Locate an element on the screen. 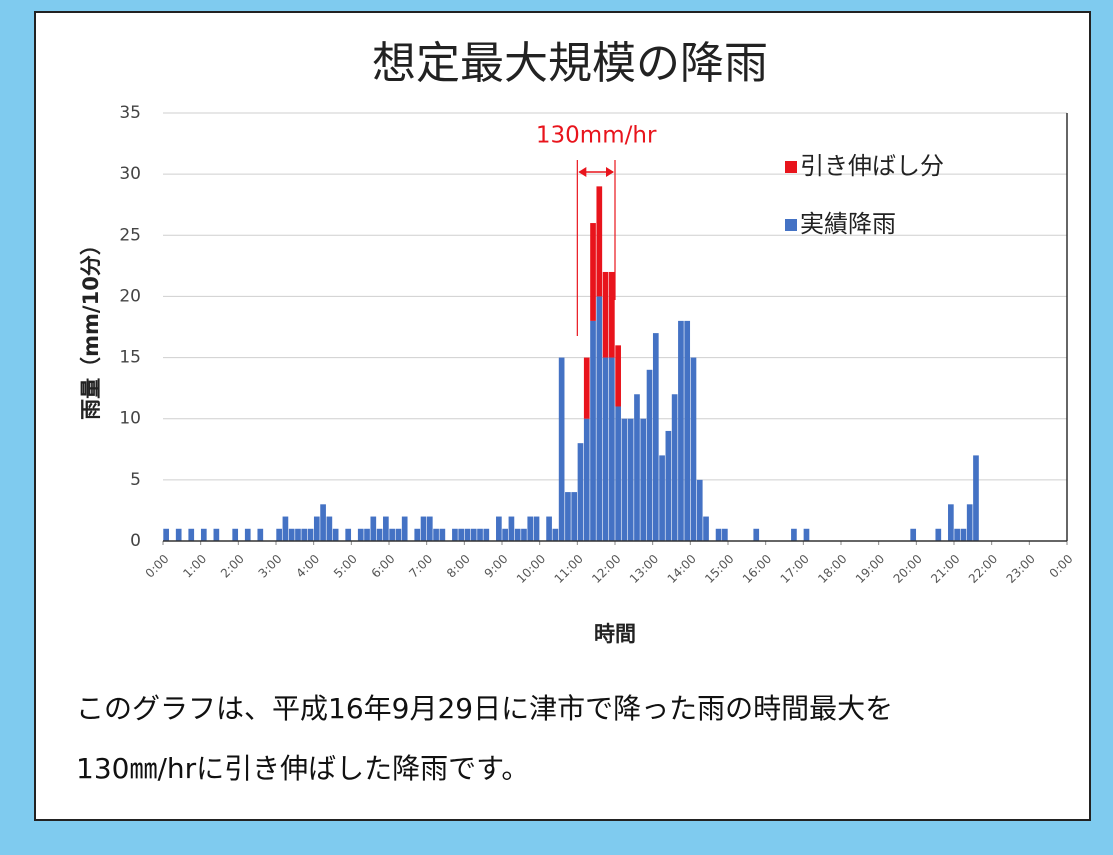 This screenshot has width=1113, height=855. y-tick-label: 35 is located at coordinates (130, 113).